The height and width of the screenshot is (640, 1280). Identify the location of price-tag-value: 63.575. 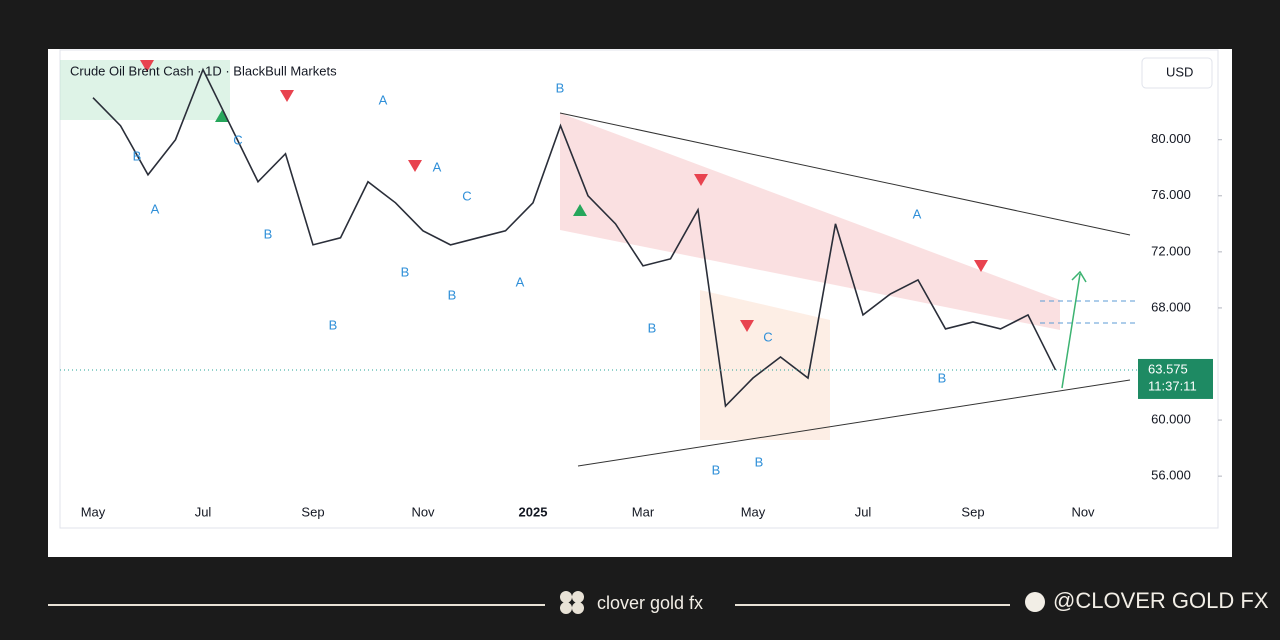
(1168, 368).